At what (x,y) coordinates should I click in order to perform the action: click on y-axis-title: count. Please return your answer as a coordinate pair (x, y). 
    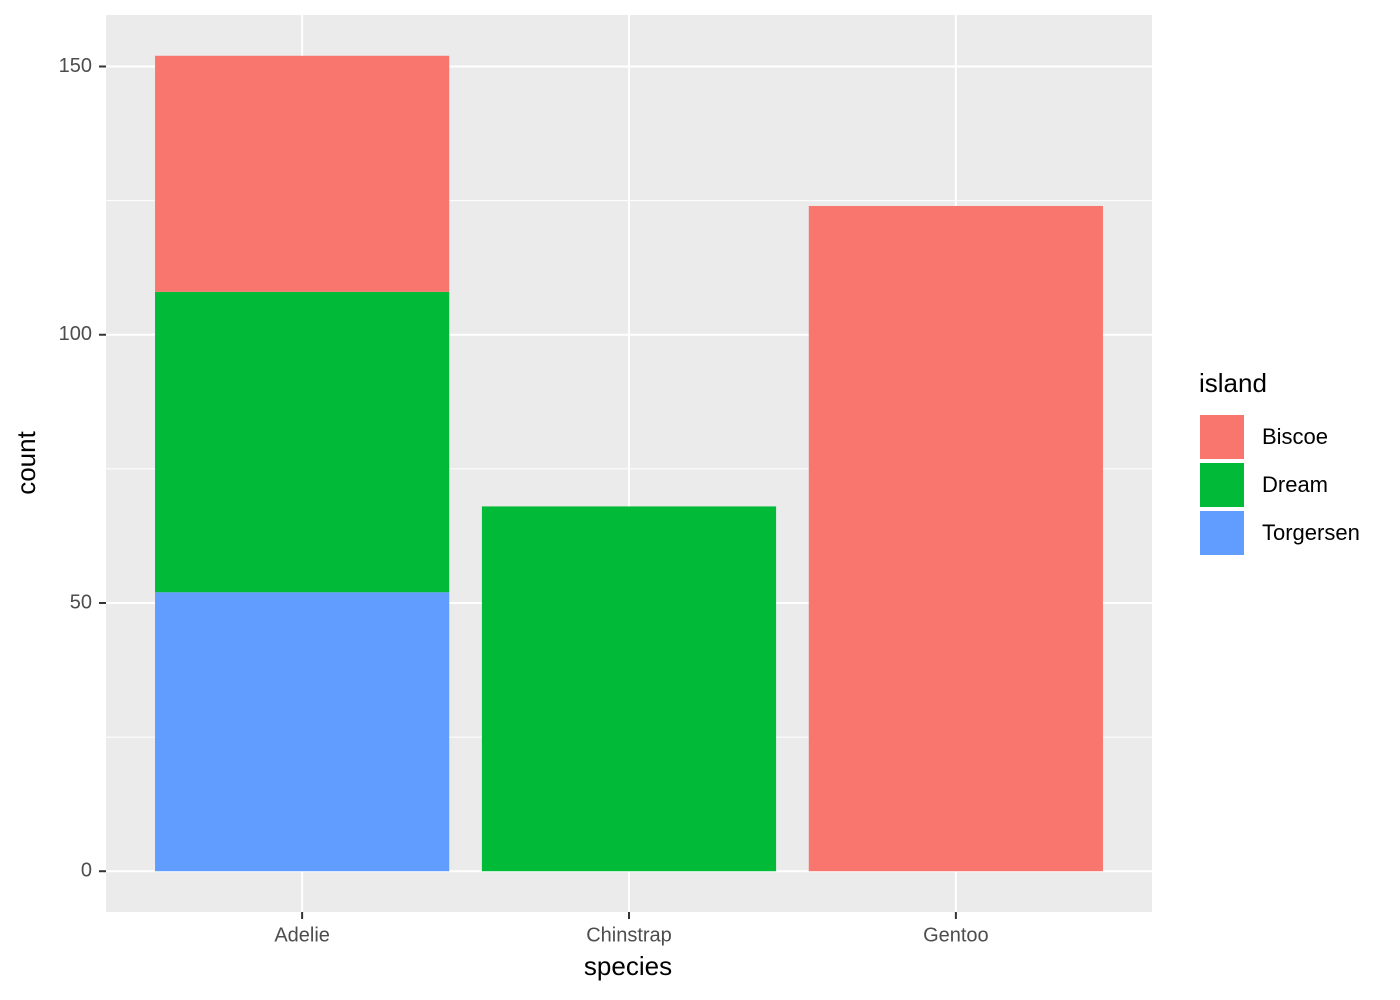
    Looking at the image, I should click on (26, 462).